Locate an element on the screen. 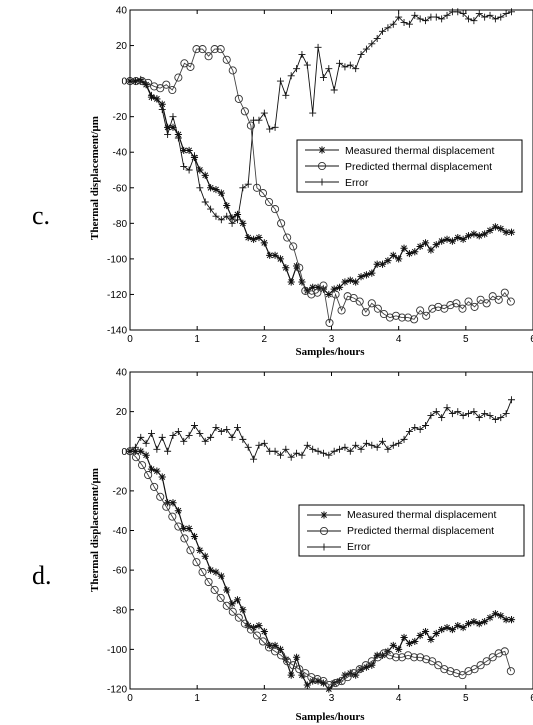 This screenshot has width=533, height=725. y-axis-label: Thermal displacement/μm is located at coordinates (95, 178).